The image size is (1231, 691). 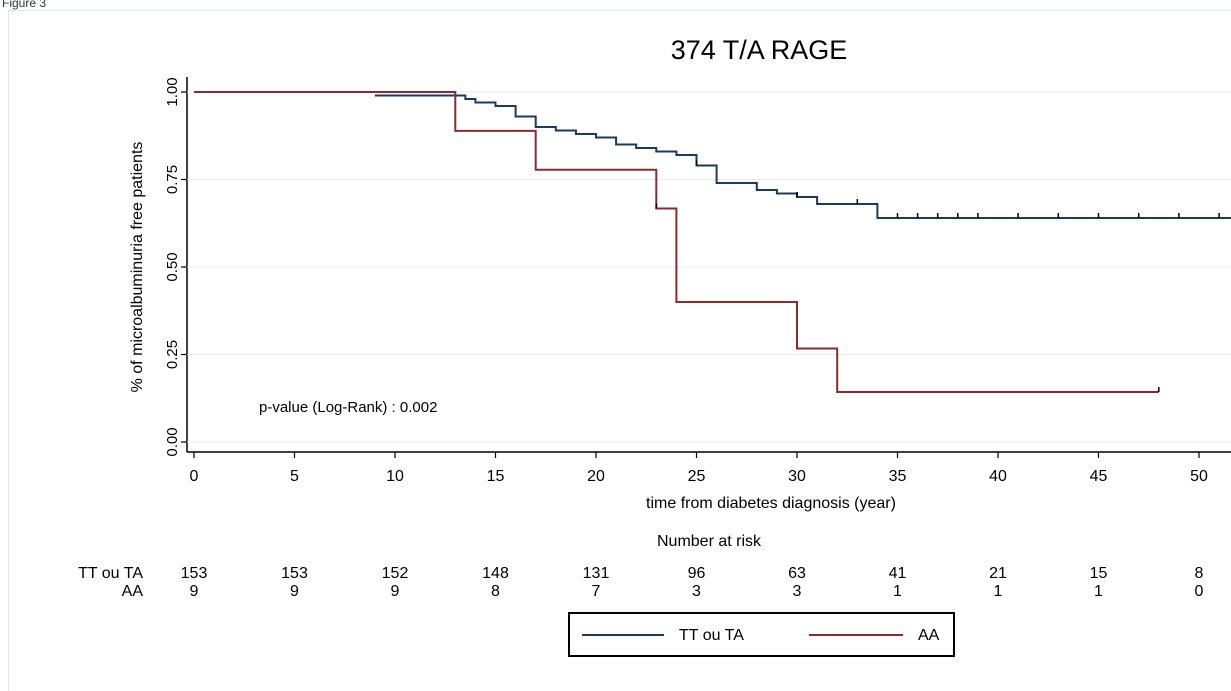 What do you see at coordinates (697, 573) in the screenshot?
I see `risk-count: 96` at bounding box center [697, 573].